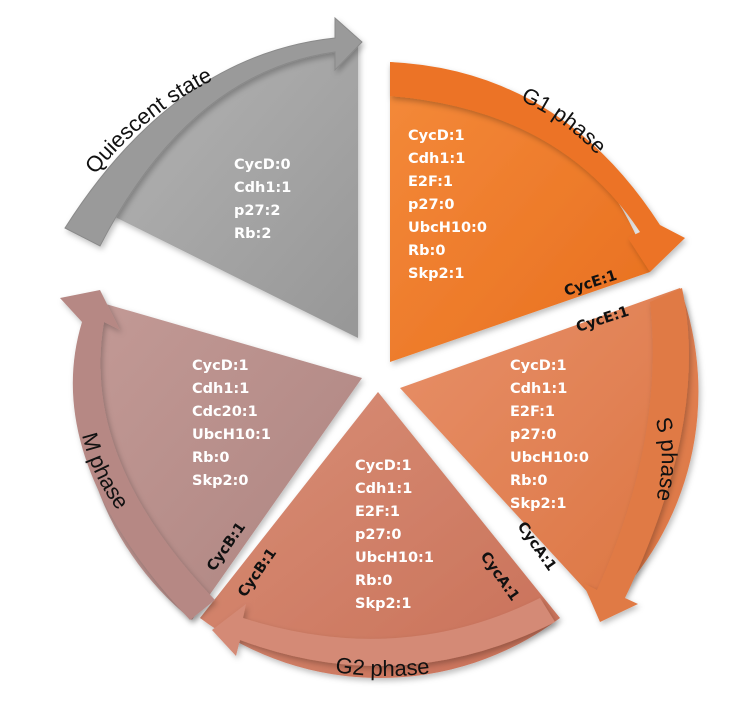  I want to click on m-state-line: Rb:0, so click(210, 458).